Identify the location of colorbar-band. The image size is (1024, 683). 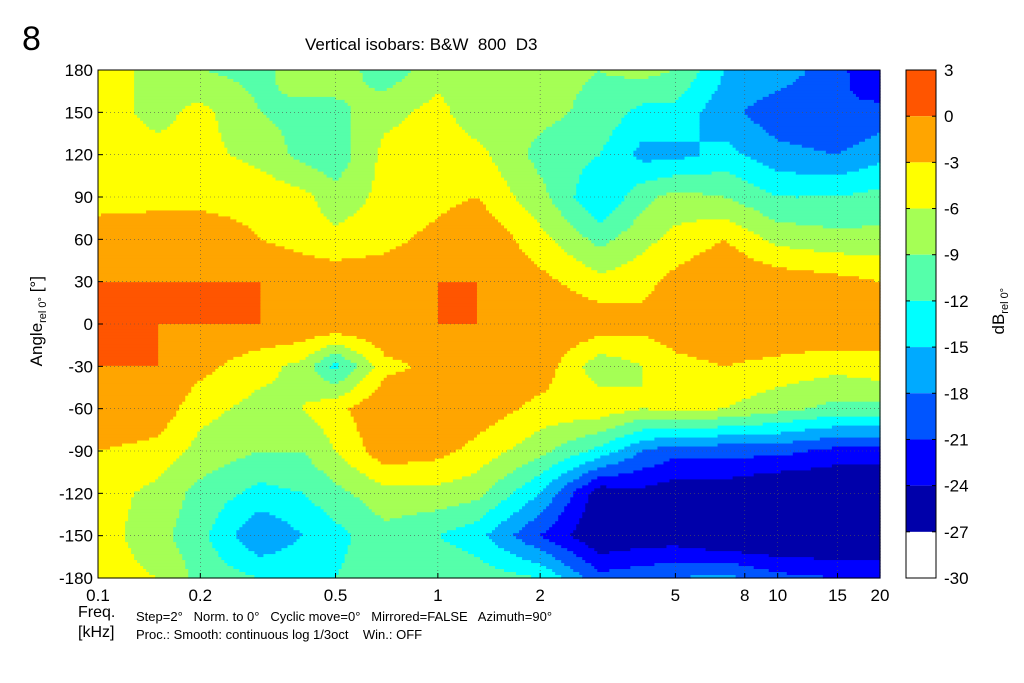
(921, 370).